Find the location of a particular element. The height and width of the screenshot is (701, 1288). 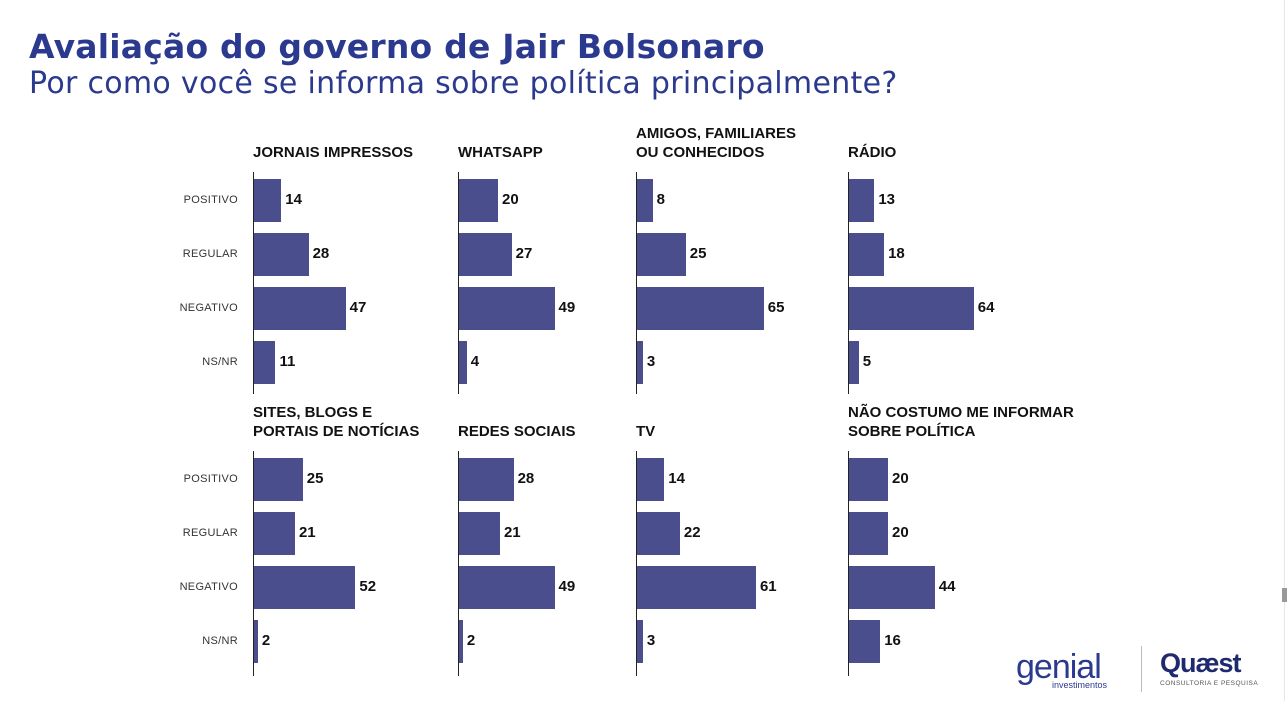

panel-title: RÁDIO is located at coordinates (872, 152).